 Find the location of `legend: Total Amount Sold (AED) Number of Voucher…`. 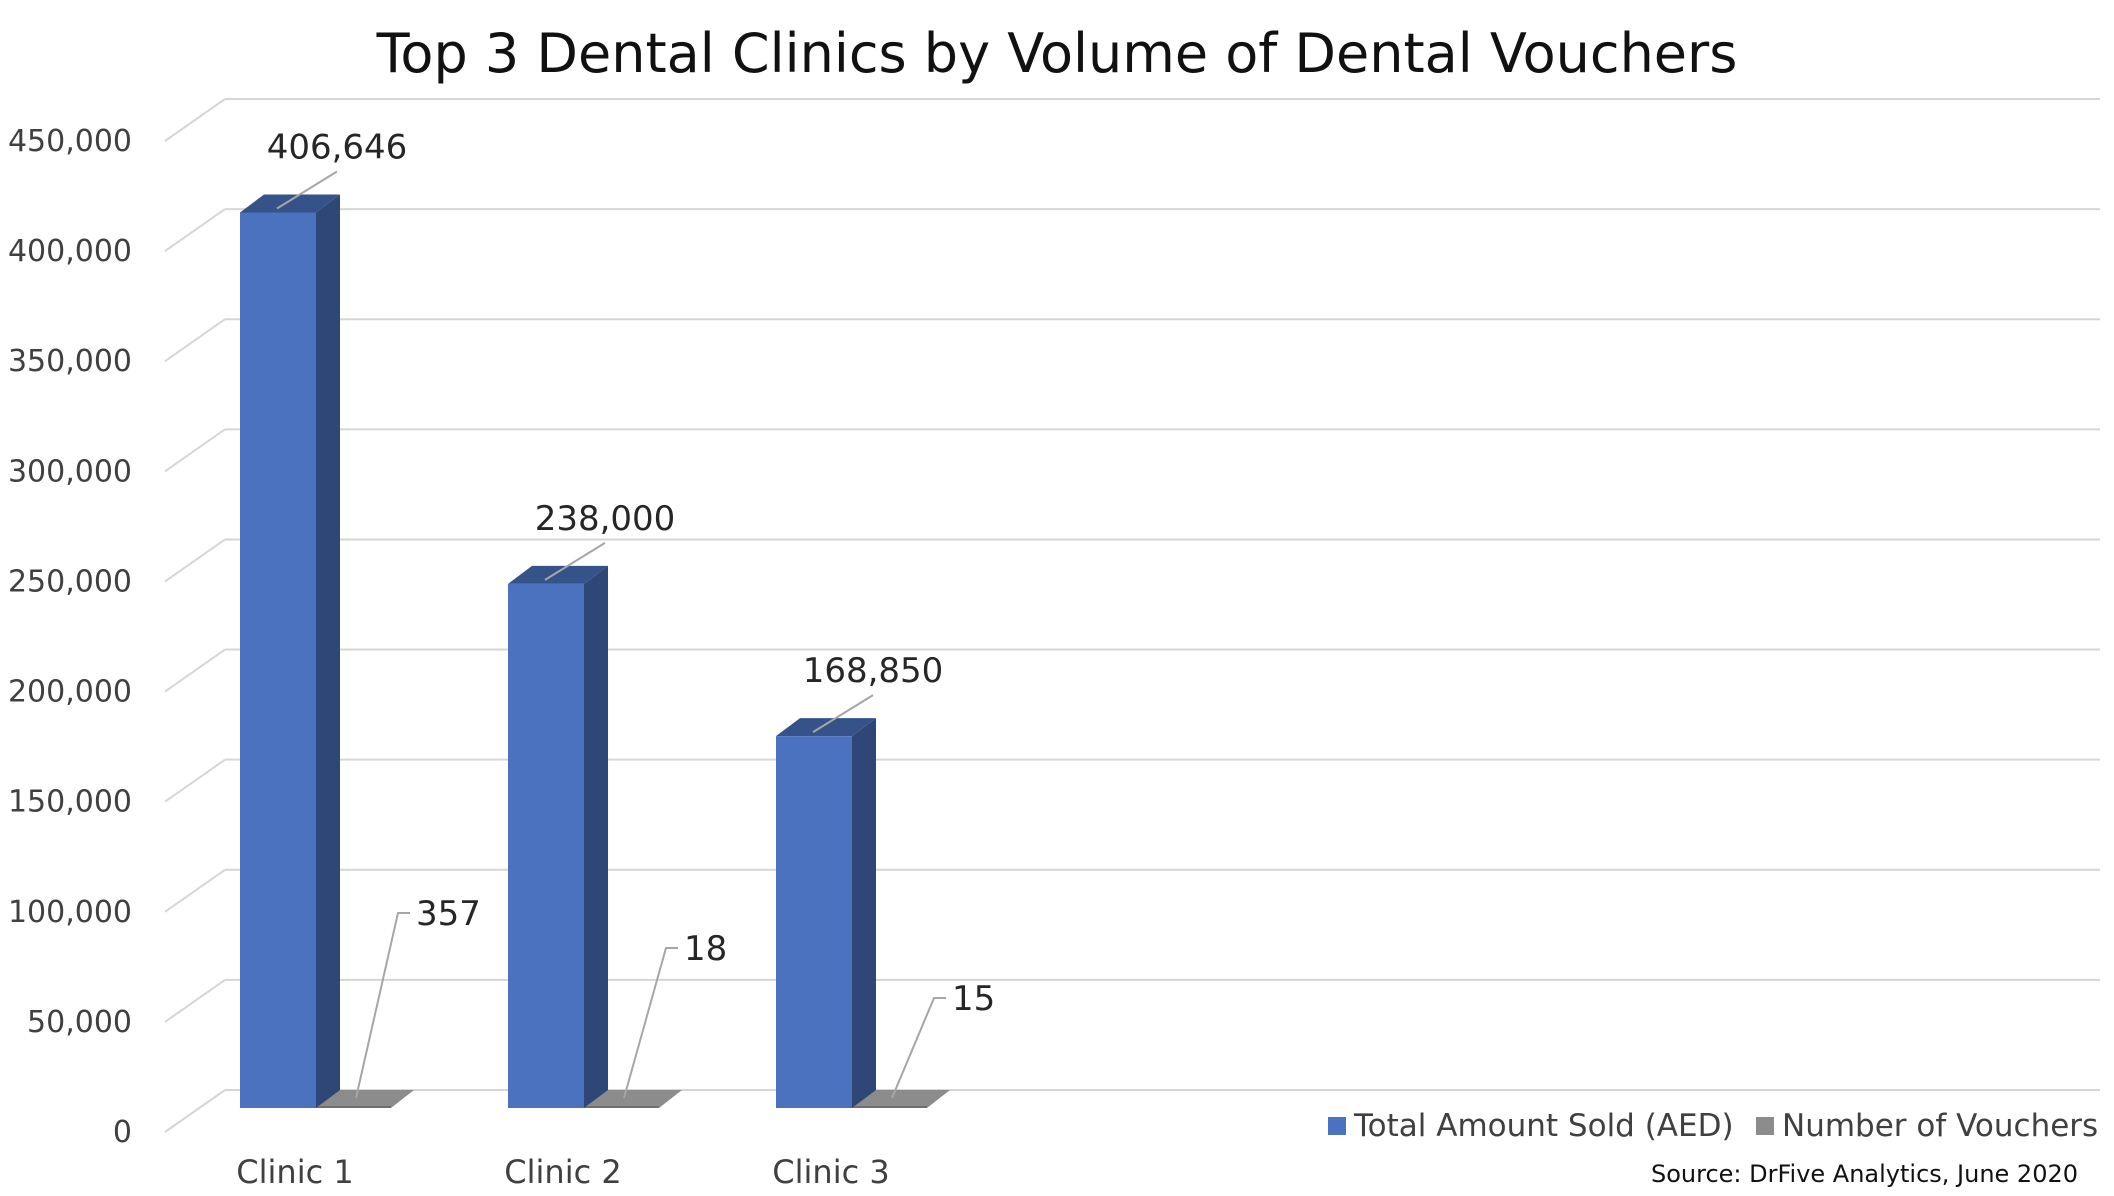

legend: Total Amount Sold (AED) Number of Voucher… is located at coordinates (1713, 1126).